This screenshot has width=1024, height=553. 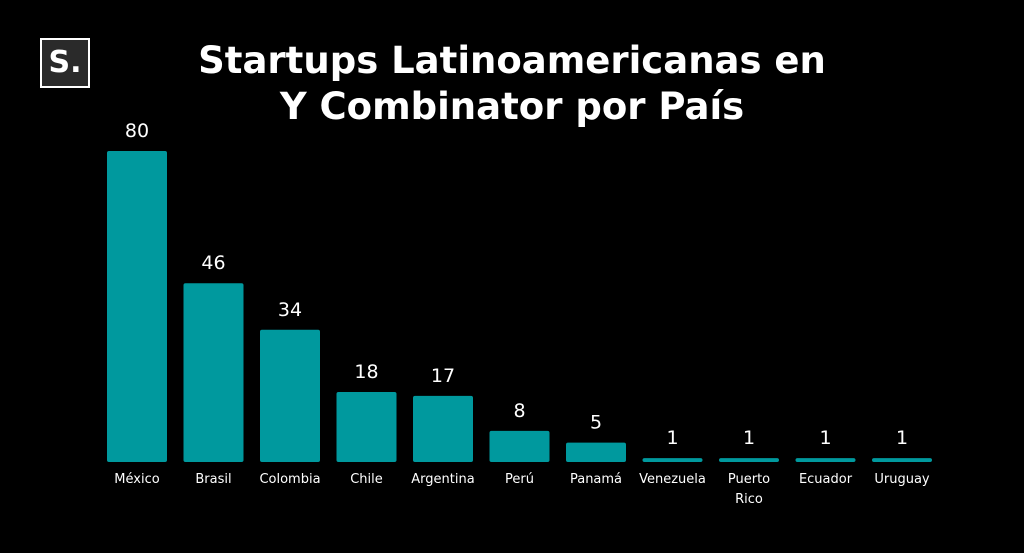 What do you see at coordinates (137, 131) in the screenshot?
I see `value-label-0: 80` at bounding box center [137, 131].